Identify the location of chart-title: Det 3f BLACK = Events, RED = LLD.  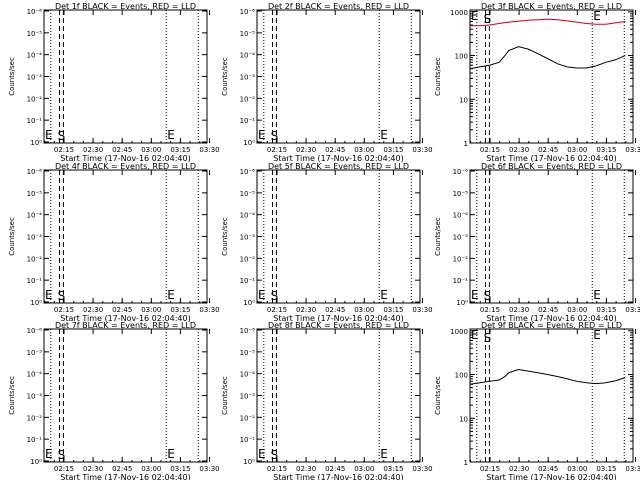
(551, 6).